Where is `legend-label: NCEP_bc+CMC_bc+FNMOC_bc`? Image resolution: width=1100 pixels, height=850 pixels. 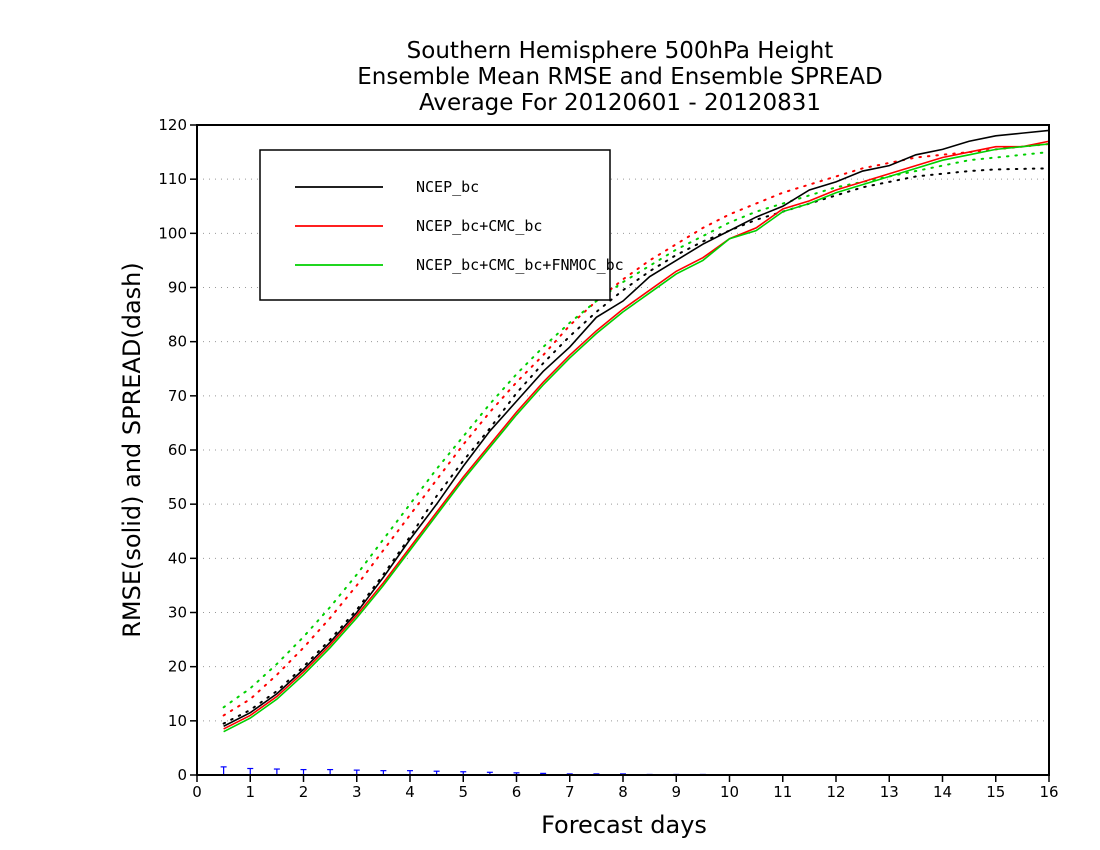 legend-label: NCEP_bc+CMC_bc+FNMOC_bc is located at coordinates (520, 265).